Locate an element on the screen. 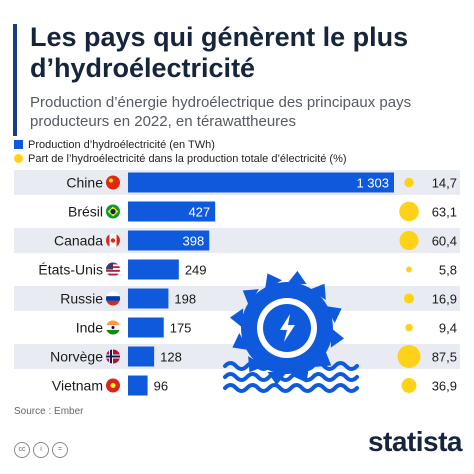  norway-flag is located at coordinates (113, 356).